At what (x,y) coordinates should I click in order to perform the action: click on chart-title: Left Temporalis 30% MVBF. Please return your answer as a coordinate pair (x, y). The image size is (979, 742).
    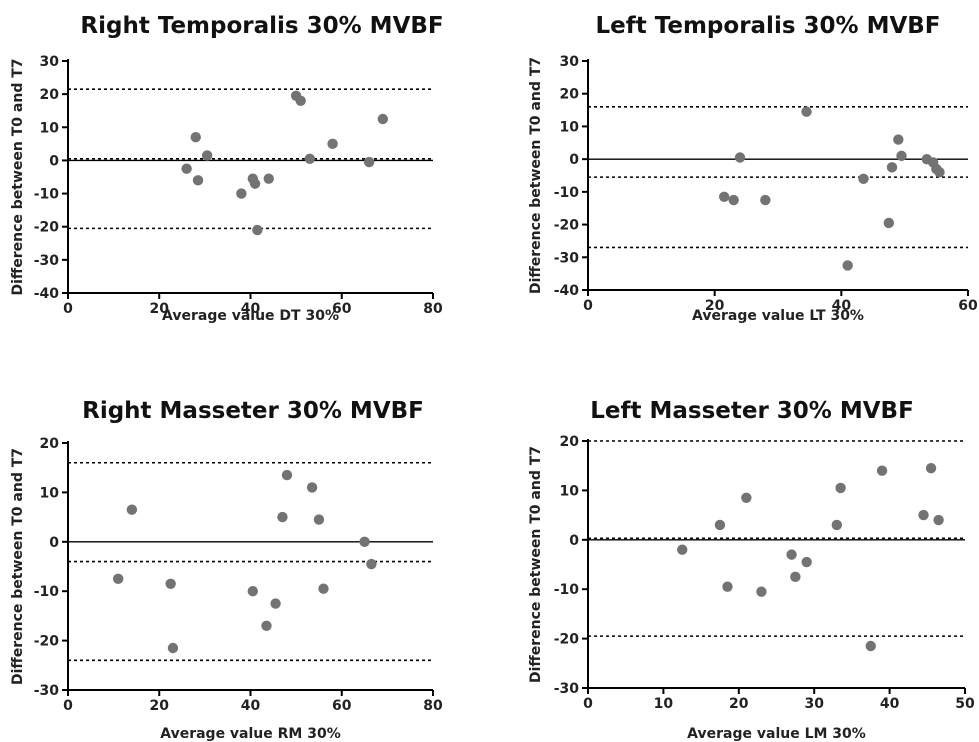
    Looking at the image, I should click on (767, 26).